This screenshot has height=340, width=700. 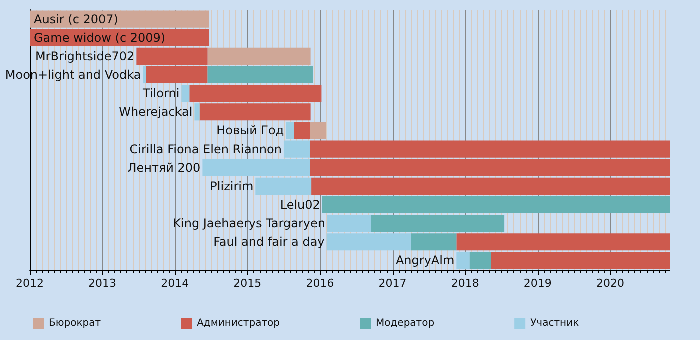 I want to click on legend-label: Бюрократ, so click(x=75, y=323).